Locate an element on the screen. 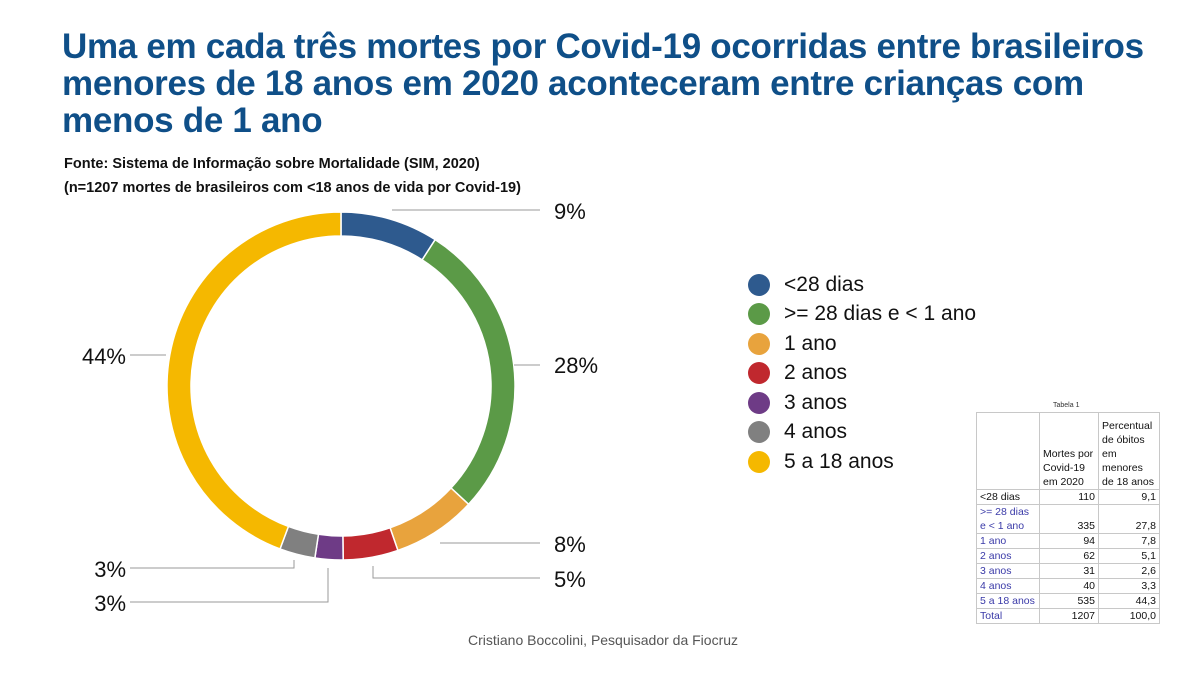 Image resolution: width=1200 pixels, height=675 pixels. table-cell-category: 5 a 18 anos is located at coordinates (1008, 601).